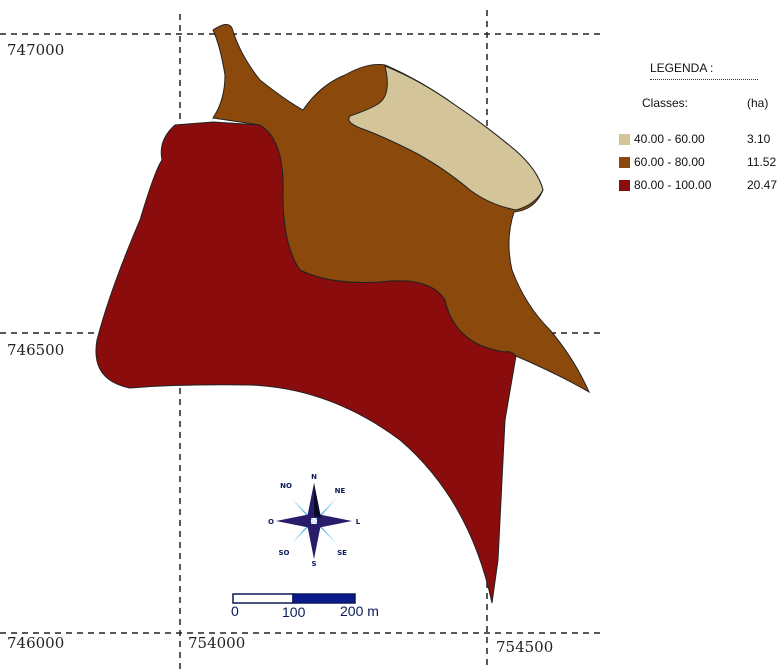  I want to click on legend-class-area: 11.52, so click(762, 162).